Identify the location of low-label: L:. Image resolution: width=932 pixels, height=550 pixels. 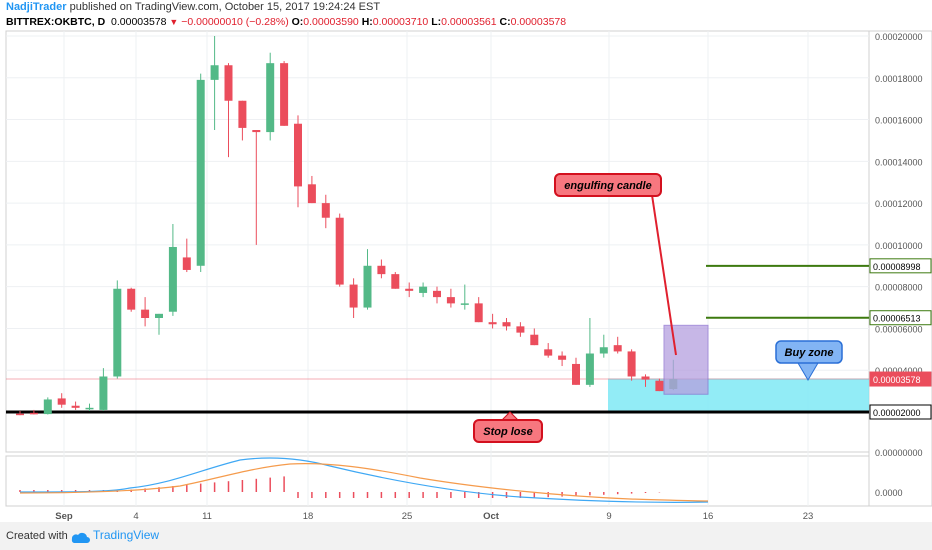
(436, 22).